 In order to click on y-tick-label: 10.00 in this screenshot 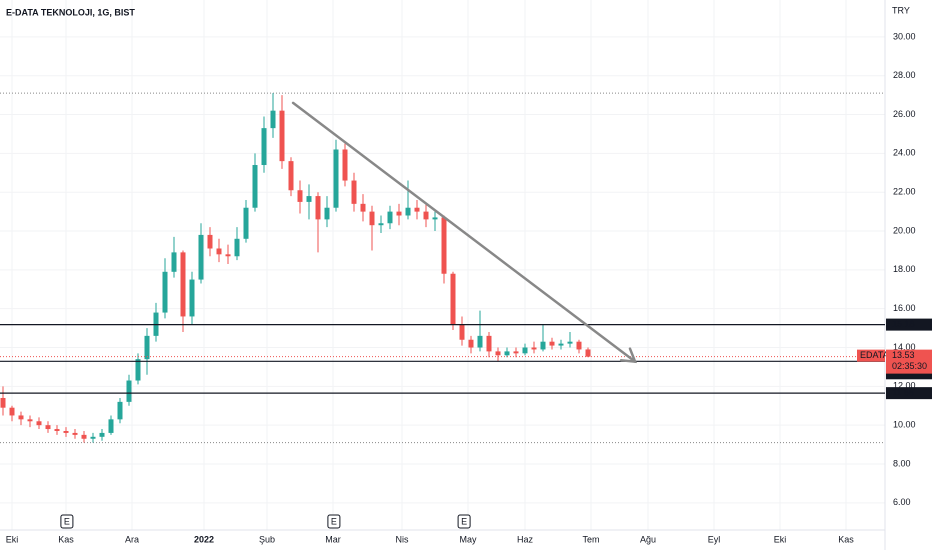, I will do `click(904, 425)`.